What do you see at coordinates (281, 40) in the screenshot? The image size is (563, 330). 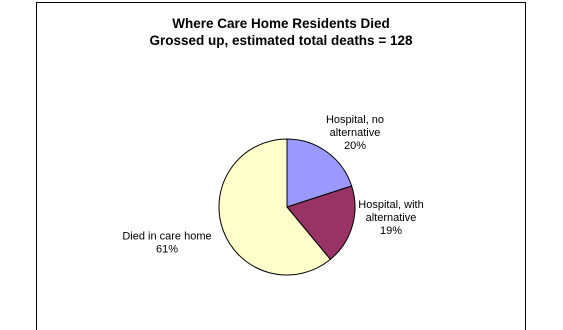 I see `chart-subtitle: Grossed up, estimated total deaths = 128` at bounding box center [281, 40].